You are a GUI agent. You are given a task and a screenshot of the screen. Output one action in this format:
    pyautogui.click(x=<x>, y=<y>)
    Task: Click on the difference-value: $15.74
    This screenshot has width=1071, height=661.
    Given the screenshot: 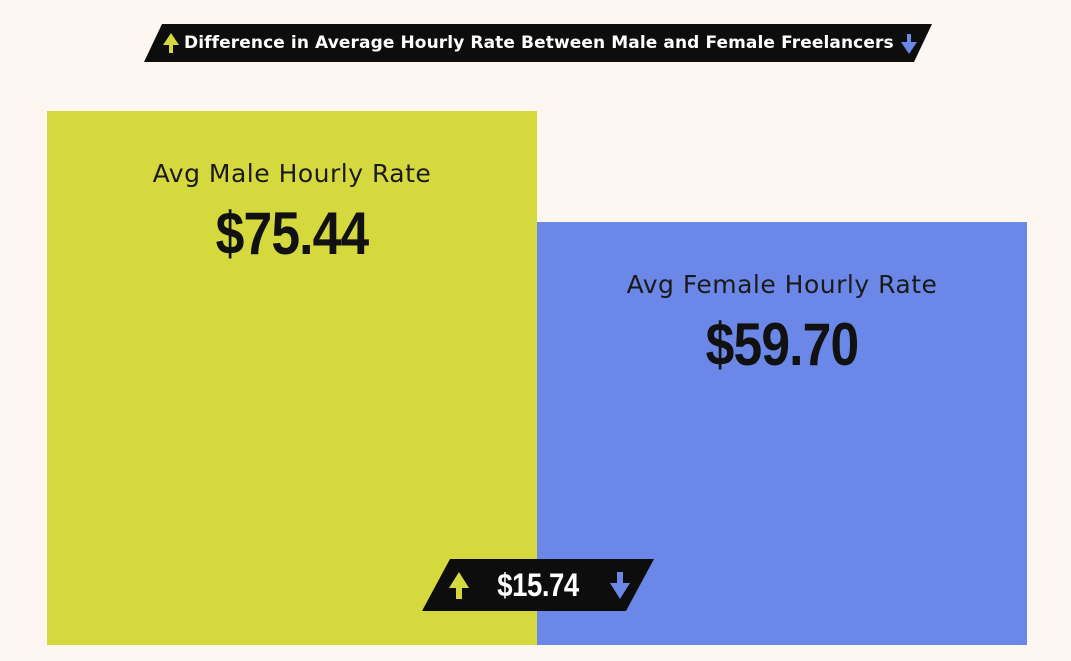 What is the action you would take?
    pyautogui.click(x=538, y=585)
    